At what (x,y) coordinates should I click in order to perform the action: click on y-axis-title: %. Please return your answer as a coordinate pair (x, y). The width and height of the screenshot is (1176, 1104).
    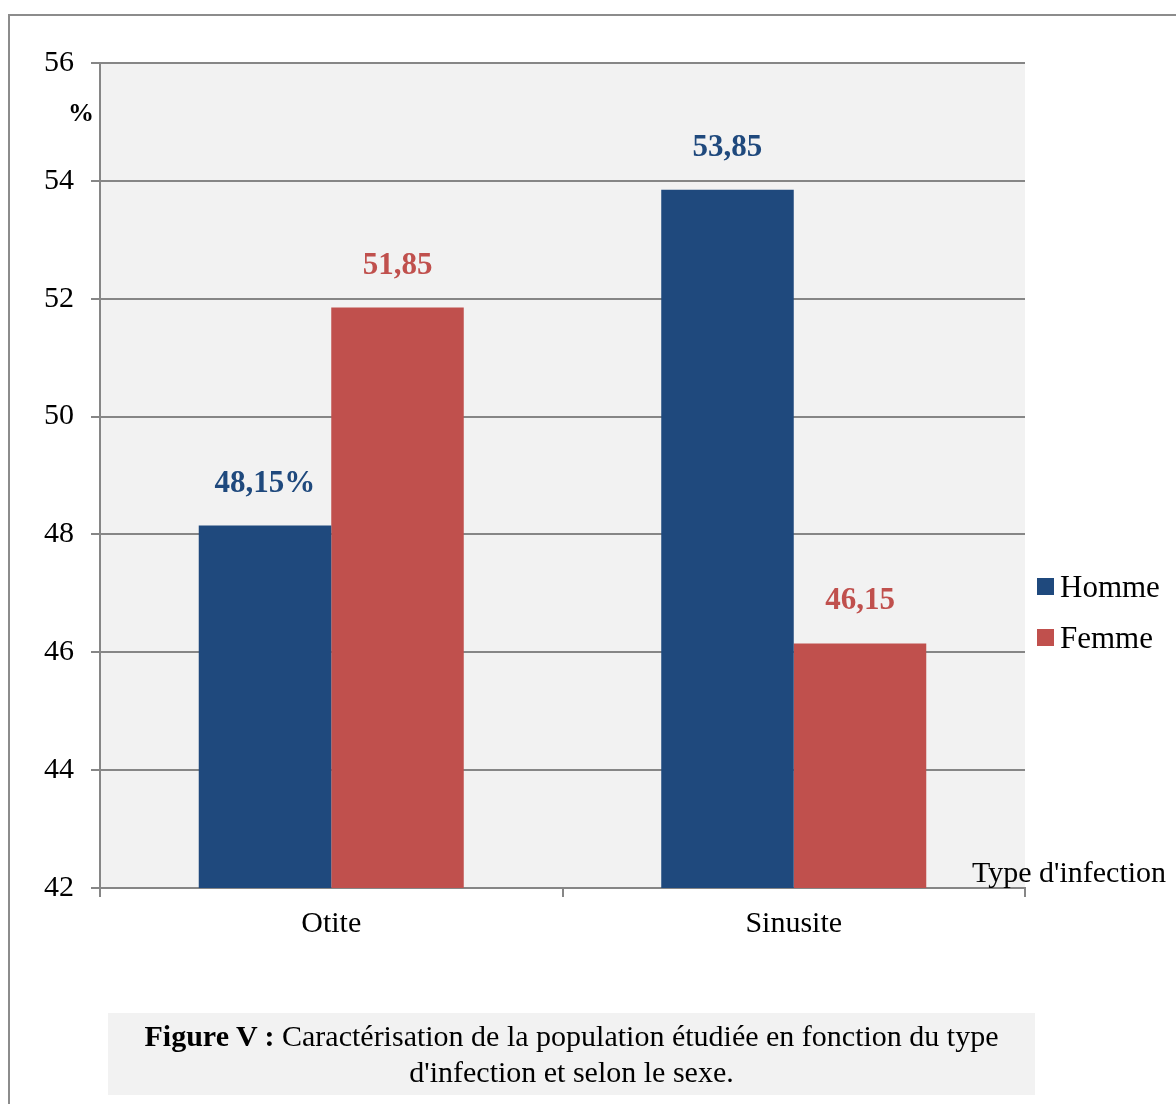
    Looking at the image, I should click on (81, 113).